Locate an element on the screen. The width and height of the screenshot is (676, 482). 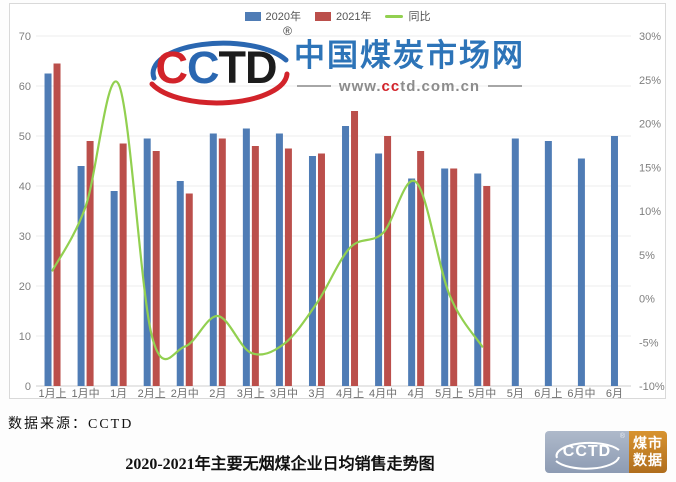
badge-cctd-text: CCTD is located at coordinates (587, 451).